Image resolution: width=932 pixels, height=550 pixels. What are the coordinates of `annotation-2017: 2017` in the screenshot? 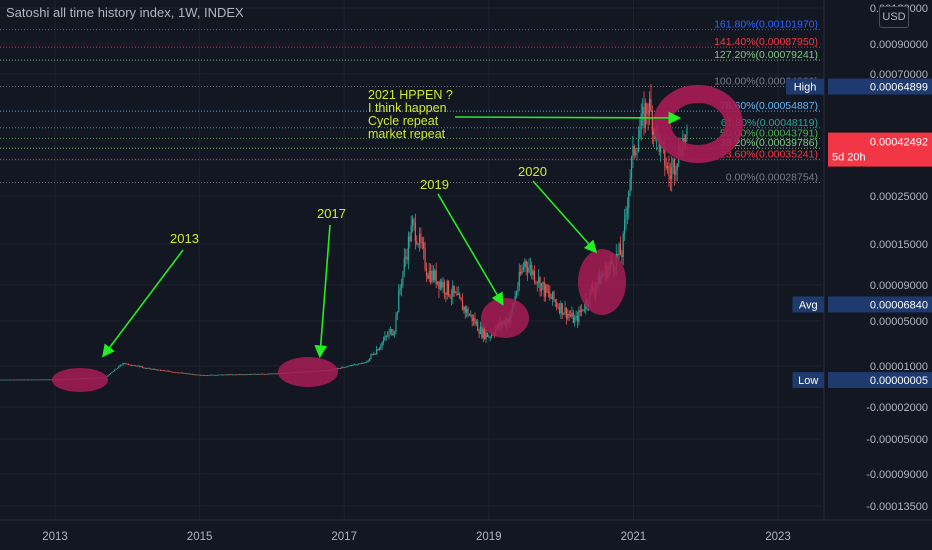 It's located at (331, 213).